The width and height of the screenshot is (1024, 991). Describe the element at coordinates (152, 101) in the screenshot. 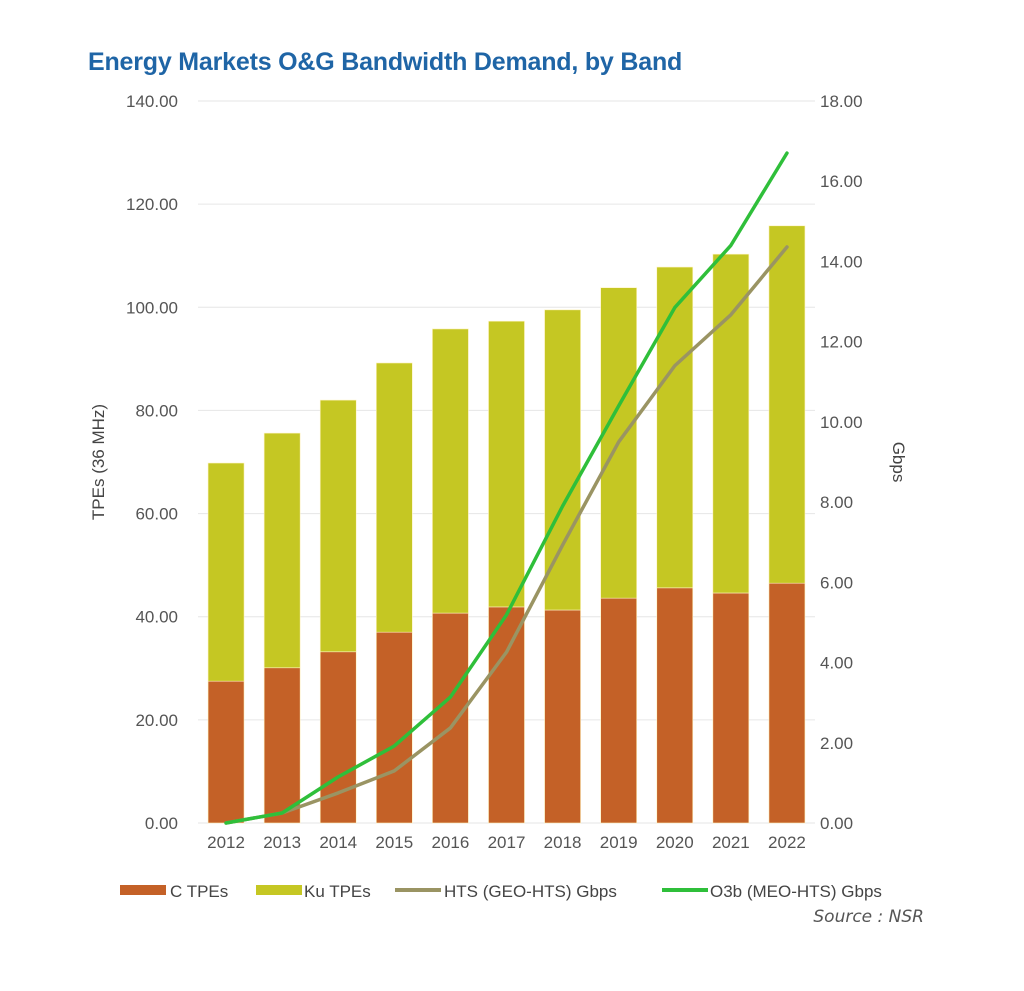

I see `y-tick-label: 140.00` at that location.